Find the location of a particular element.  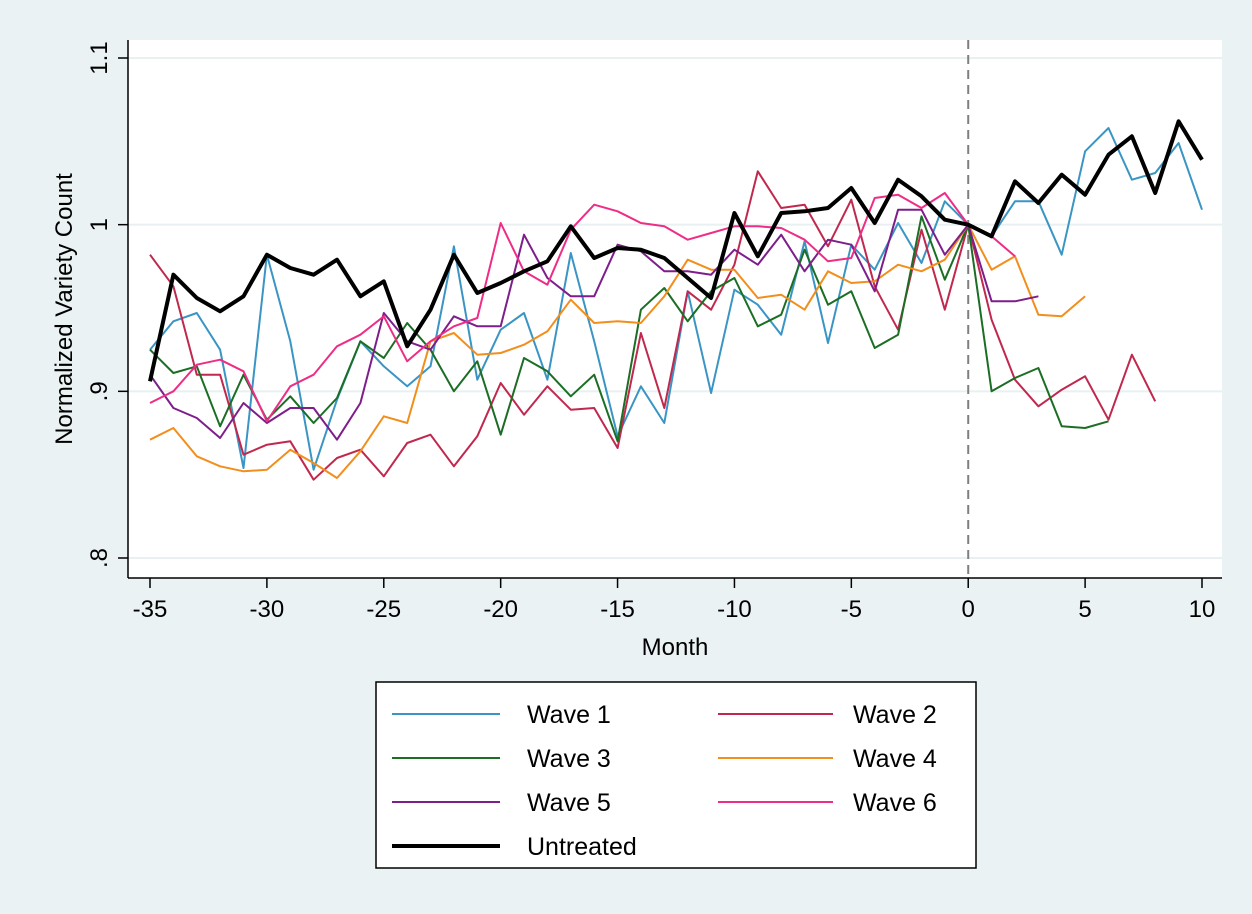

x-tick-label: 0 is located at coordinates (968, 609).